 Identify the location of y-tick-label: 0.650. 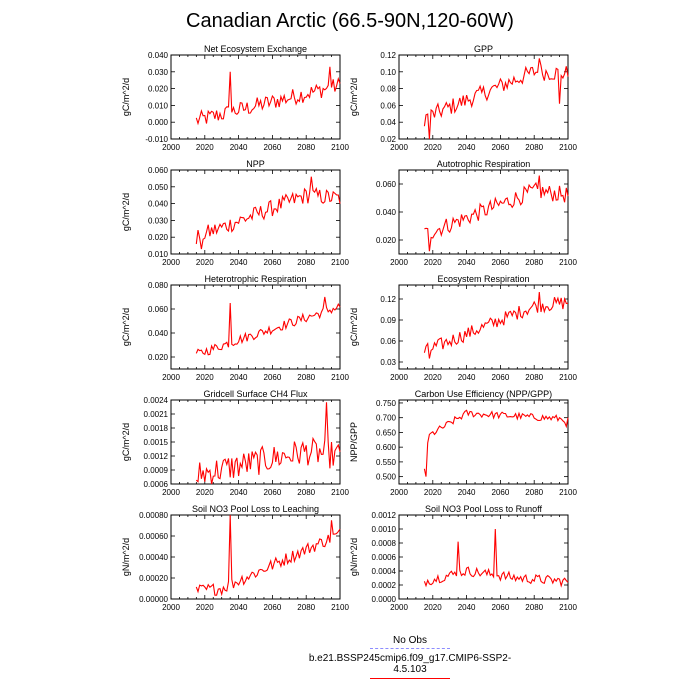
(386, 432).